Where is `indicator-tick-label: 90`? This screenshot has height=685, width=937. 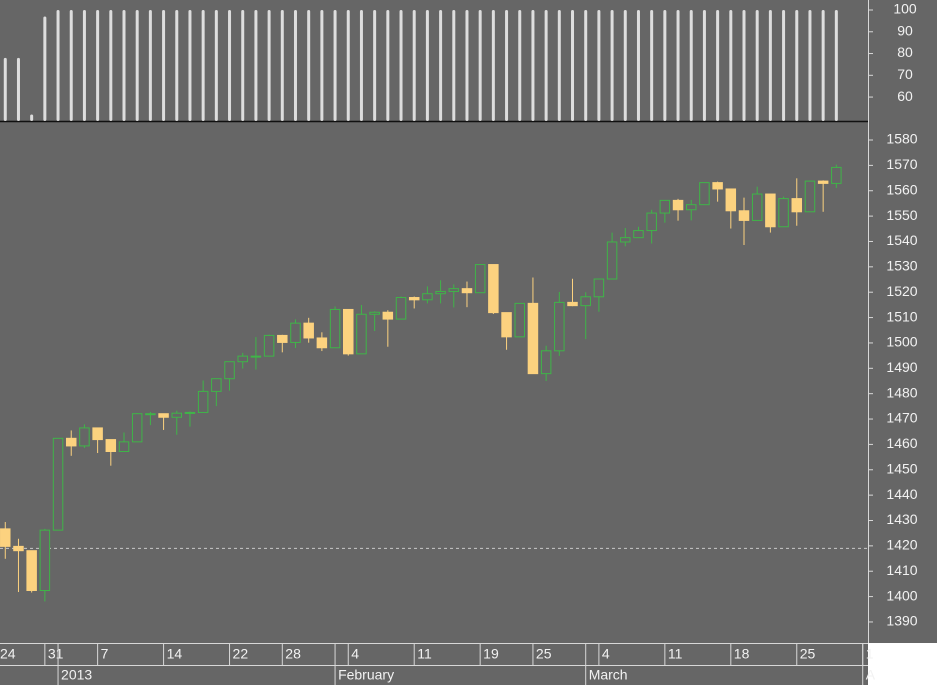
indicator-tick-label: 90 is located at coordinates (905, 30).